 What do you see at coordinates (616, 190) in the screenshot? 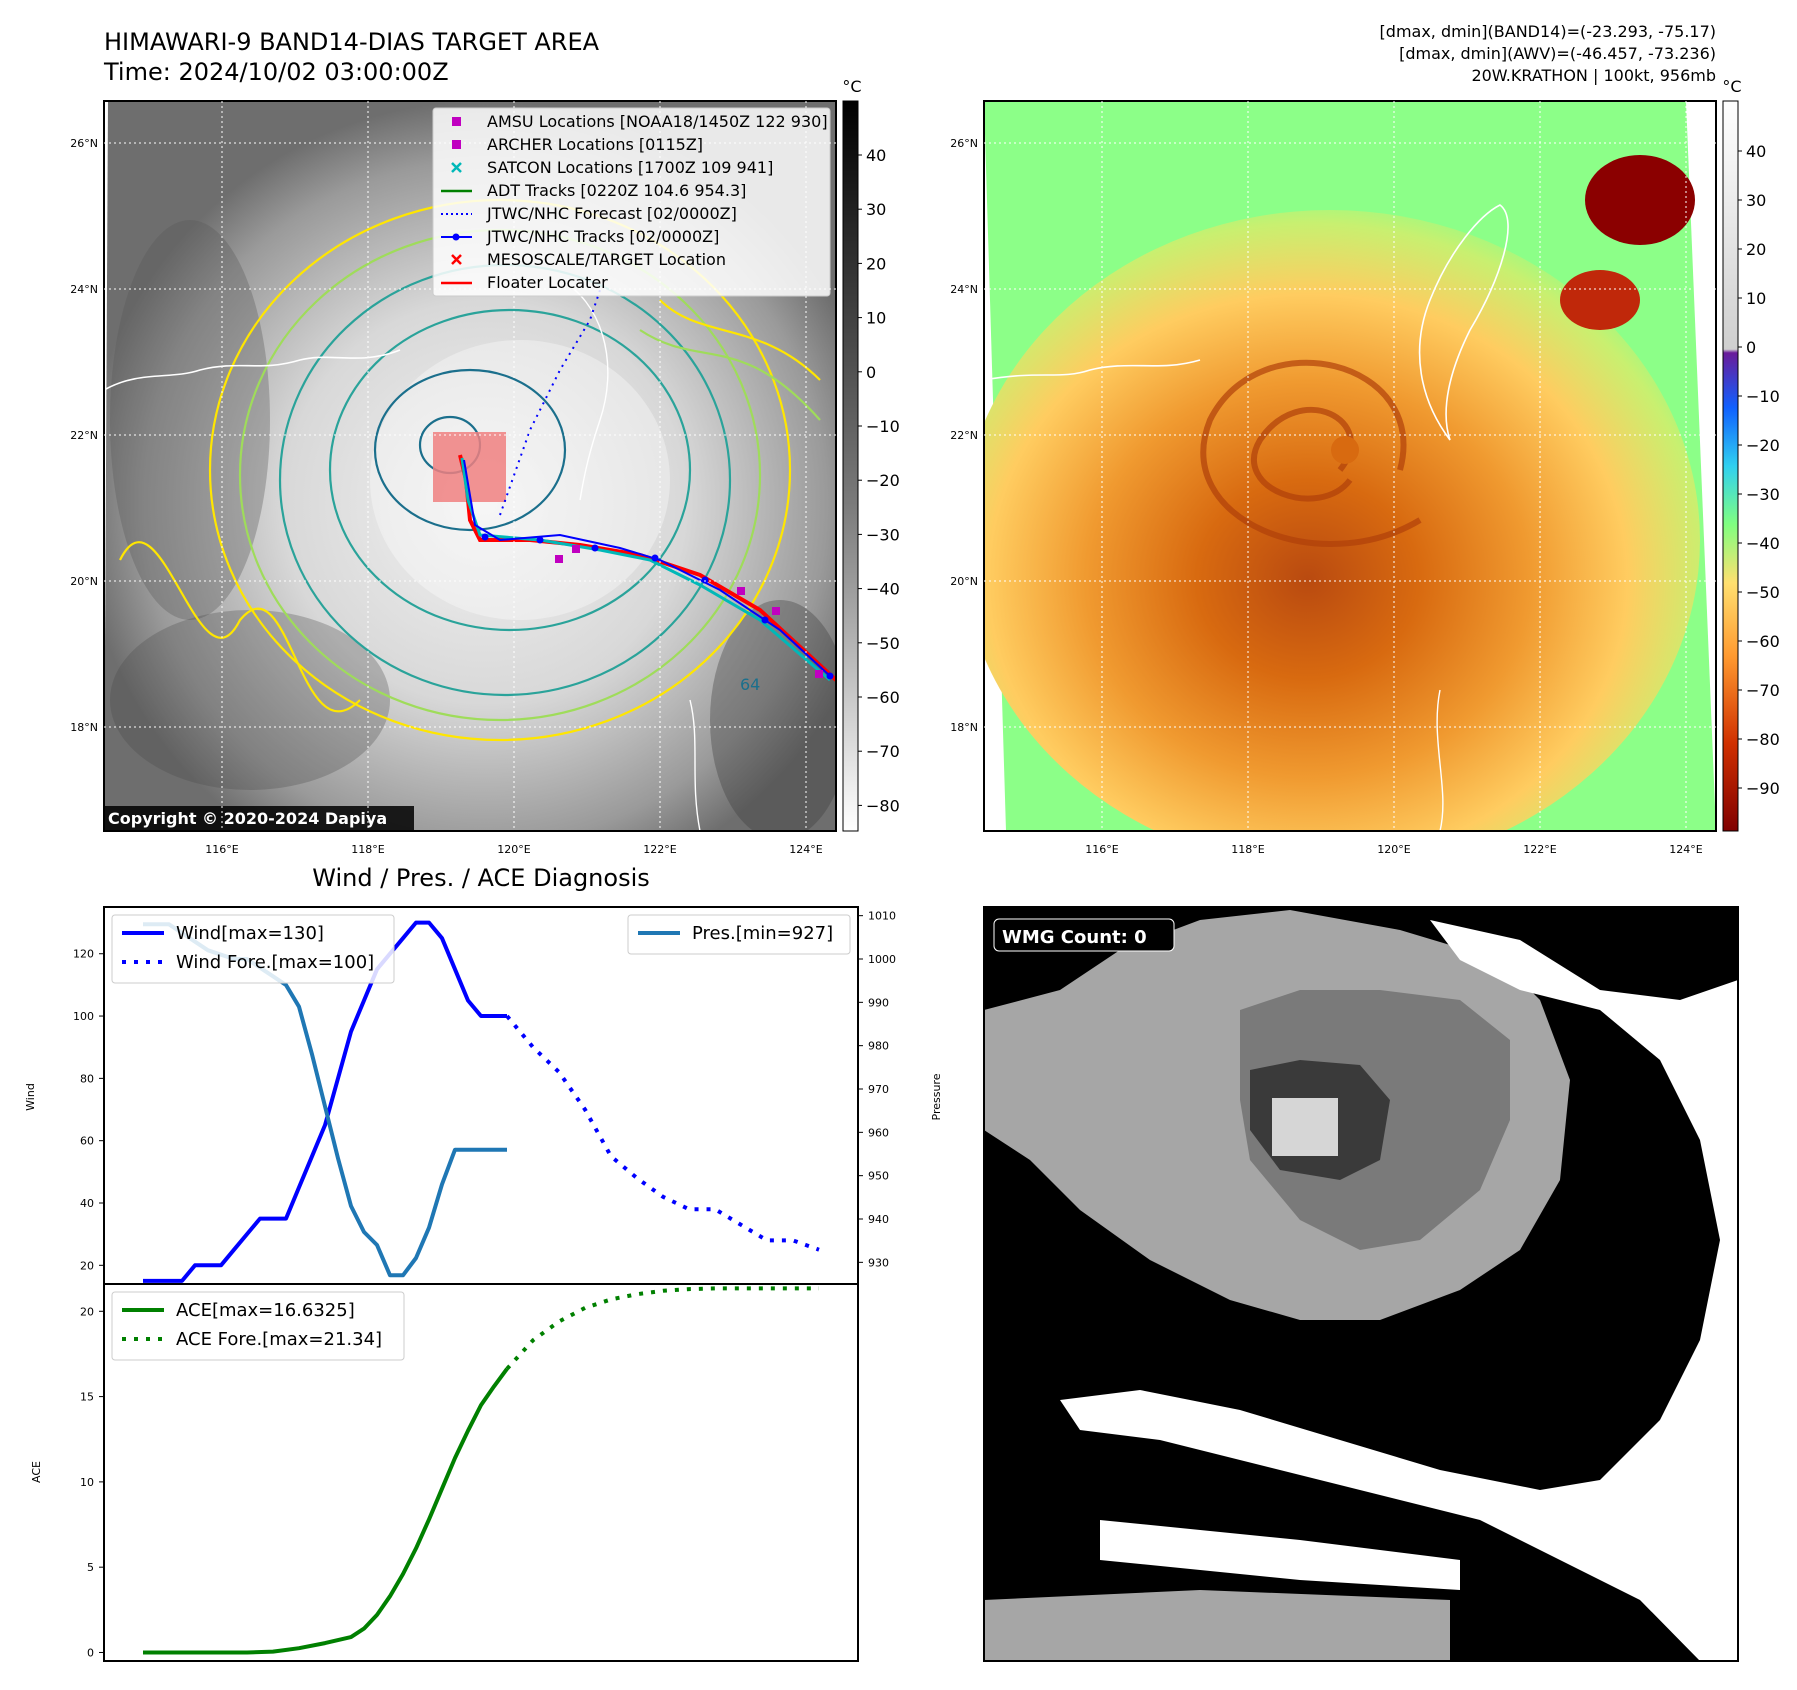
I see `legend-label: ADT Tracks [0220Z 104.6 954.3]` at bounding box center [616, 190].